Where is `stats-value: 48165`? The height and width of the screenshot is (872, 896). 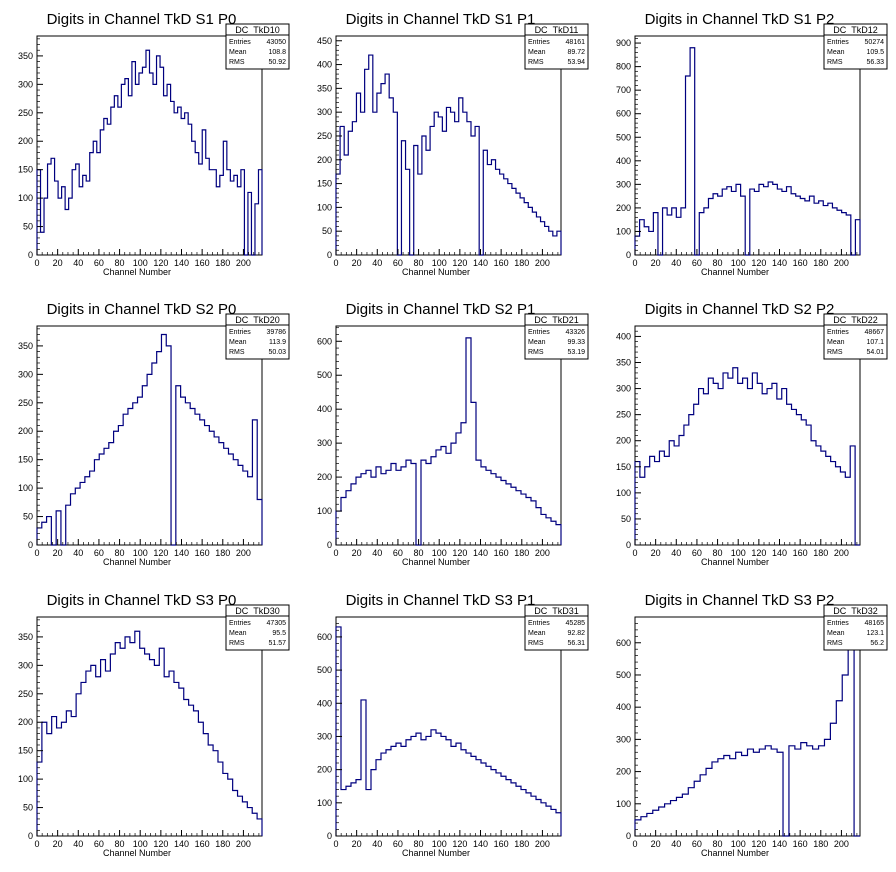
stats-value: 48165 is located at coordinates (875, 623).